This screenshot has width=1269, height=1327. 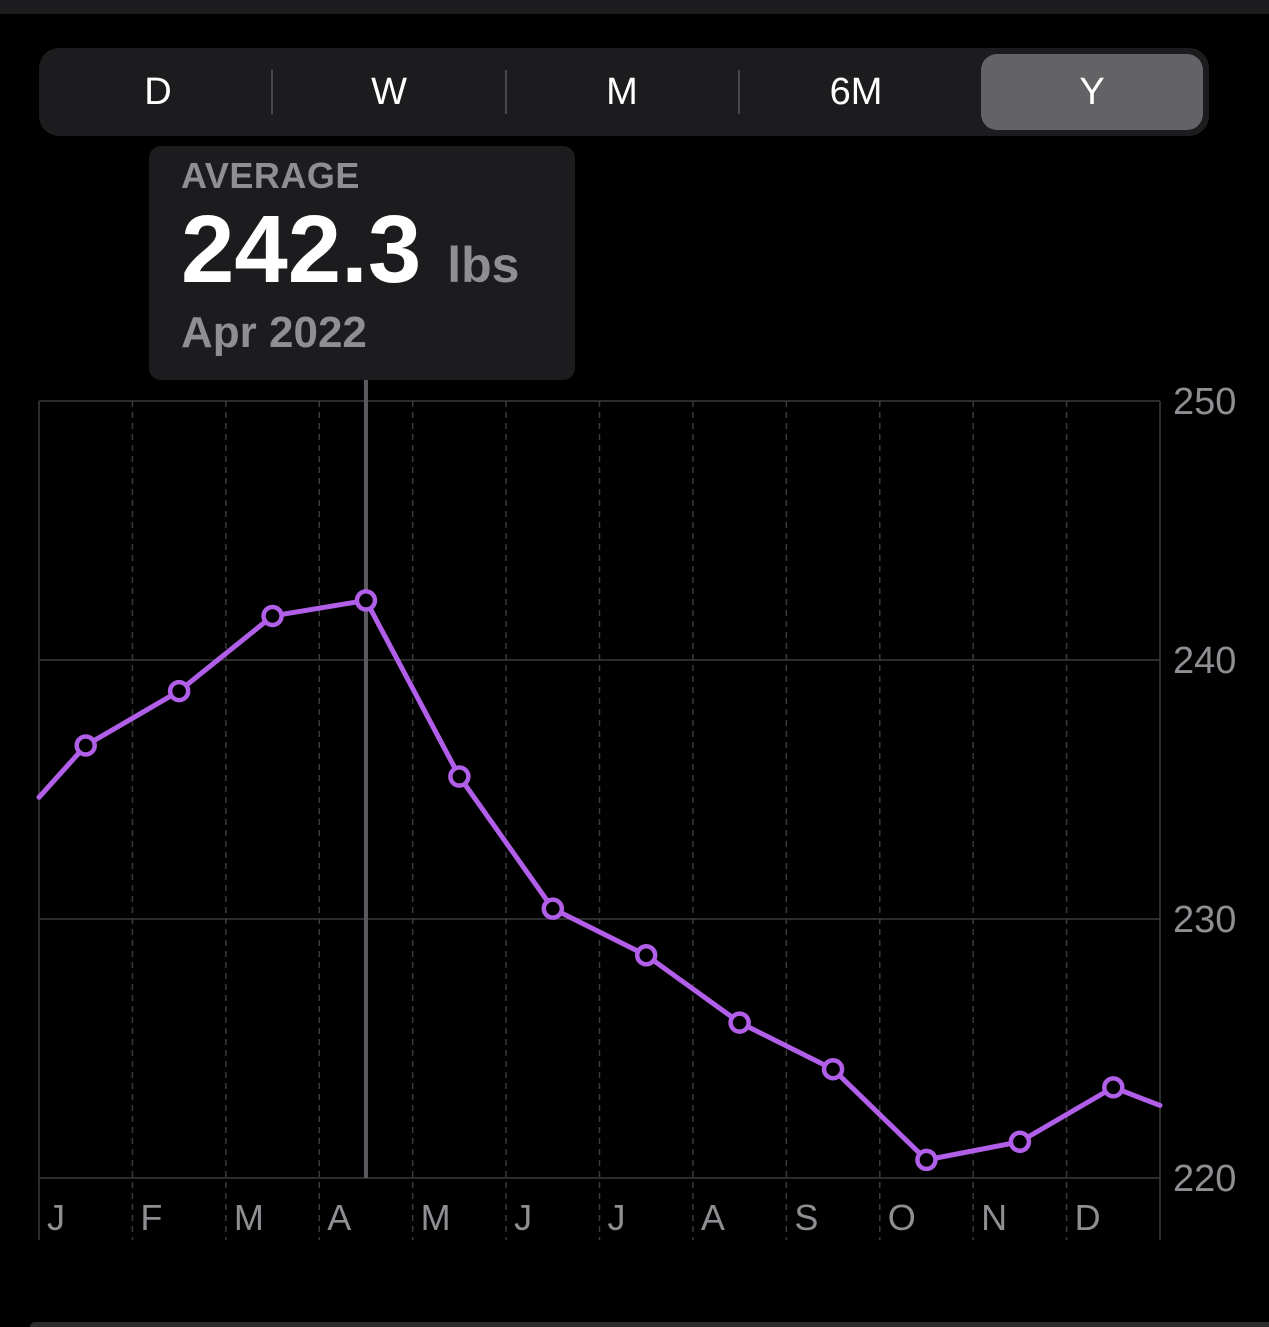 What do you see at coordinates (1204, 402) in the screenshot?
I see `y-tick-label: 250` at bounding box center [1204, 402].